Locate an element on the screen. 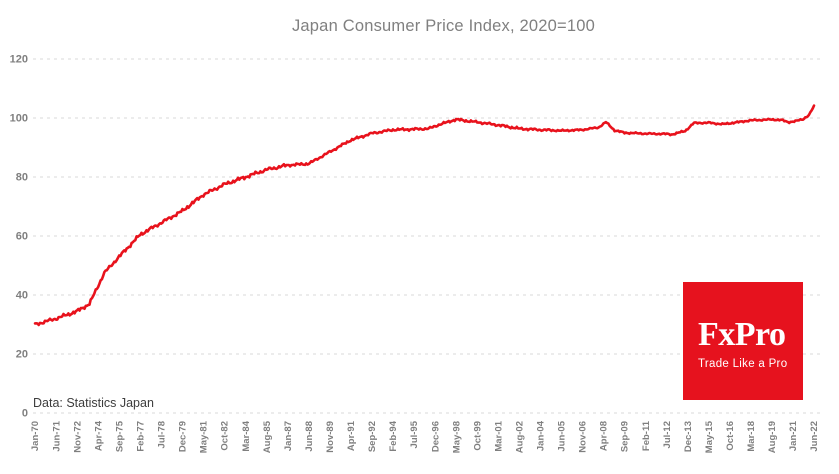  y-axis-tick-label: 0 is located at coordinates (25, 414).